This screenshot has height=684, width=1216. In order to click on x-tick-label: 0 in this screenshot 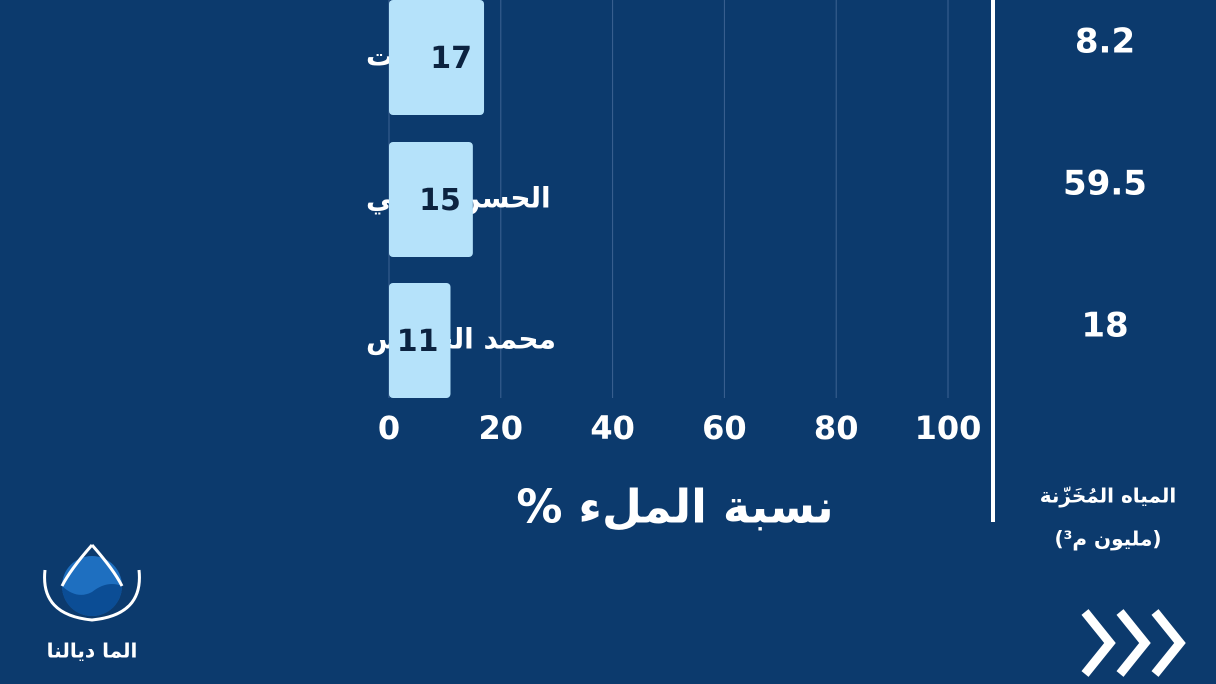, I will do `click(389, 428)`.